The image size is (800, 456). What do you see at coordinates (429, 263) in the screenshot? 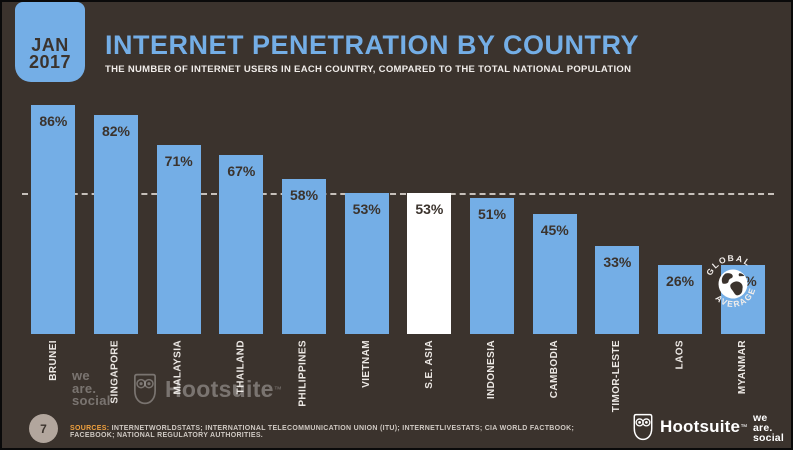
I see `bar-s-e-asia: 53%` at bounding box center [429, 263].